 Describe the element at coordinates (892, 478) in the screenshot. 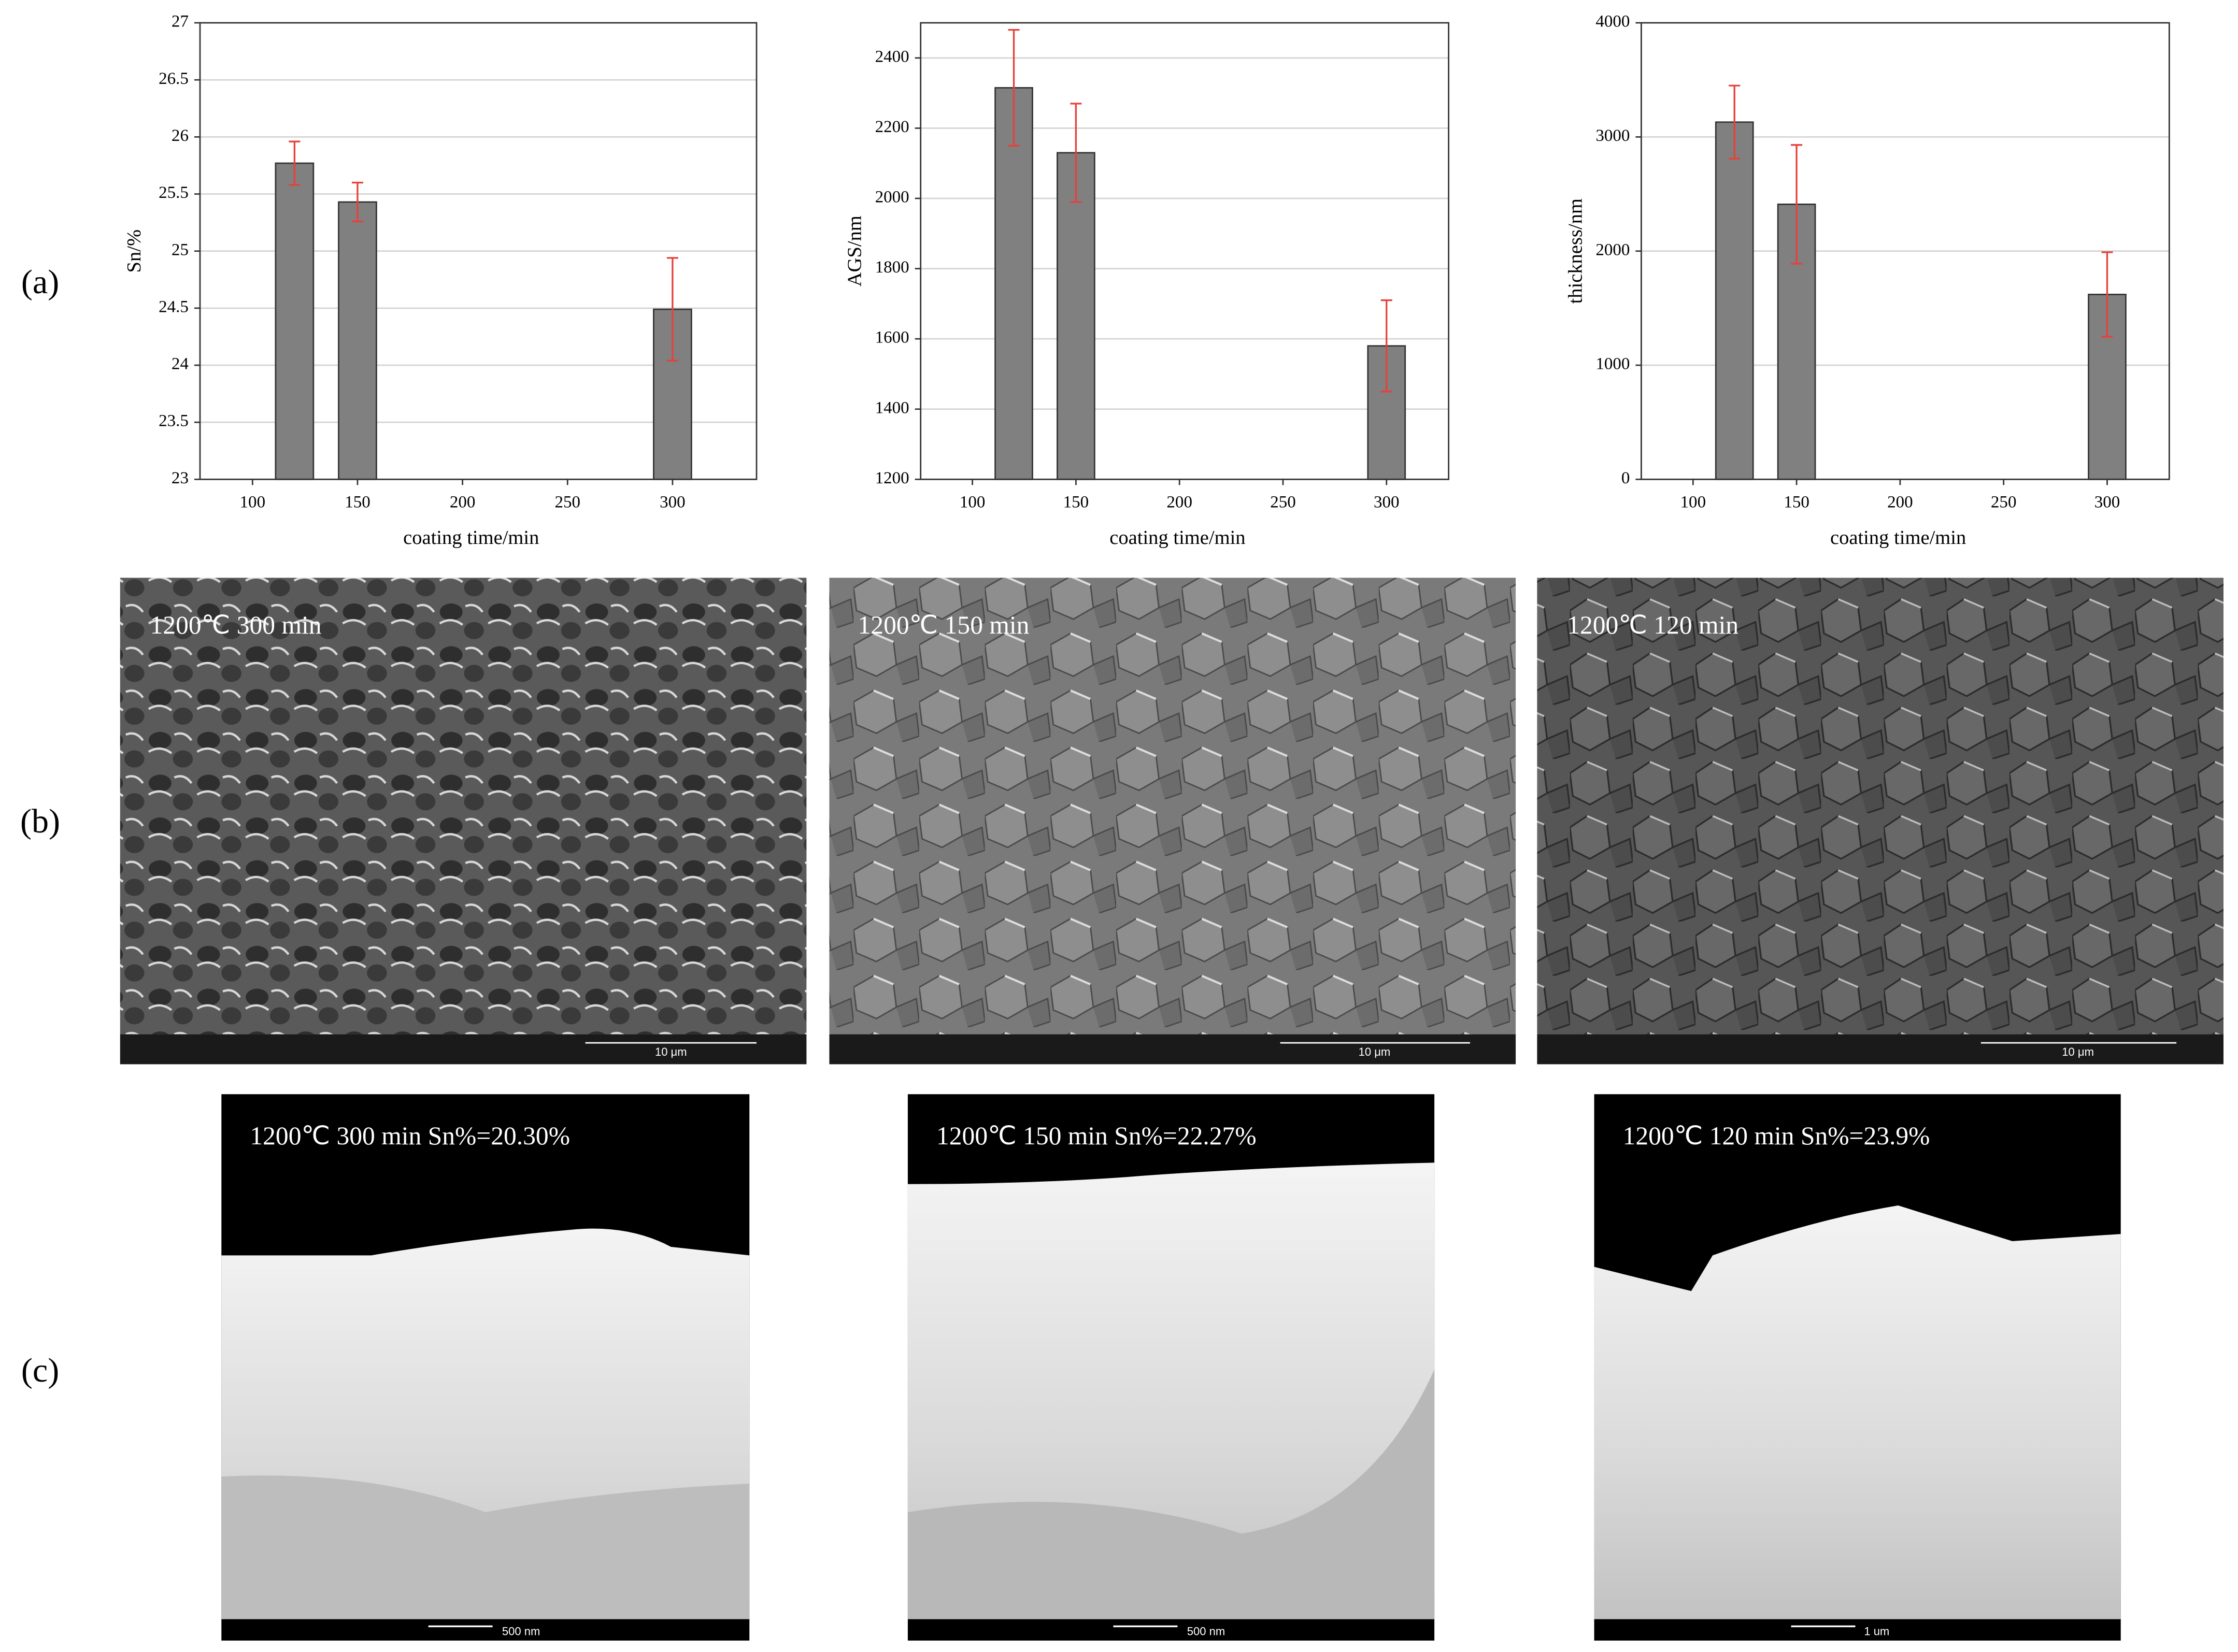

I see `y-tick-label: 1200` at that location.